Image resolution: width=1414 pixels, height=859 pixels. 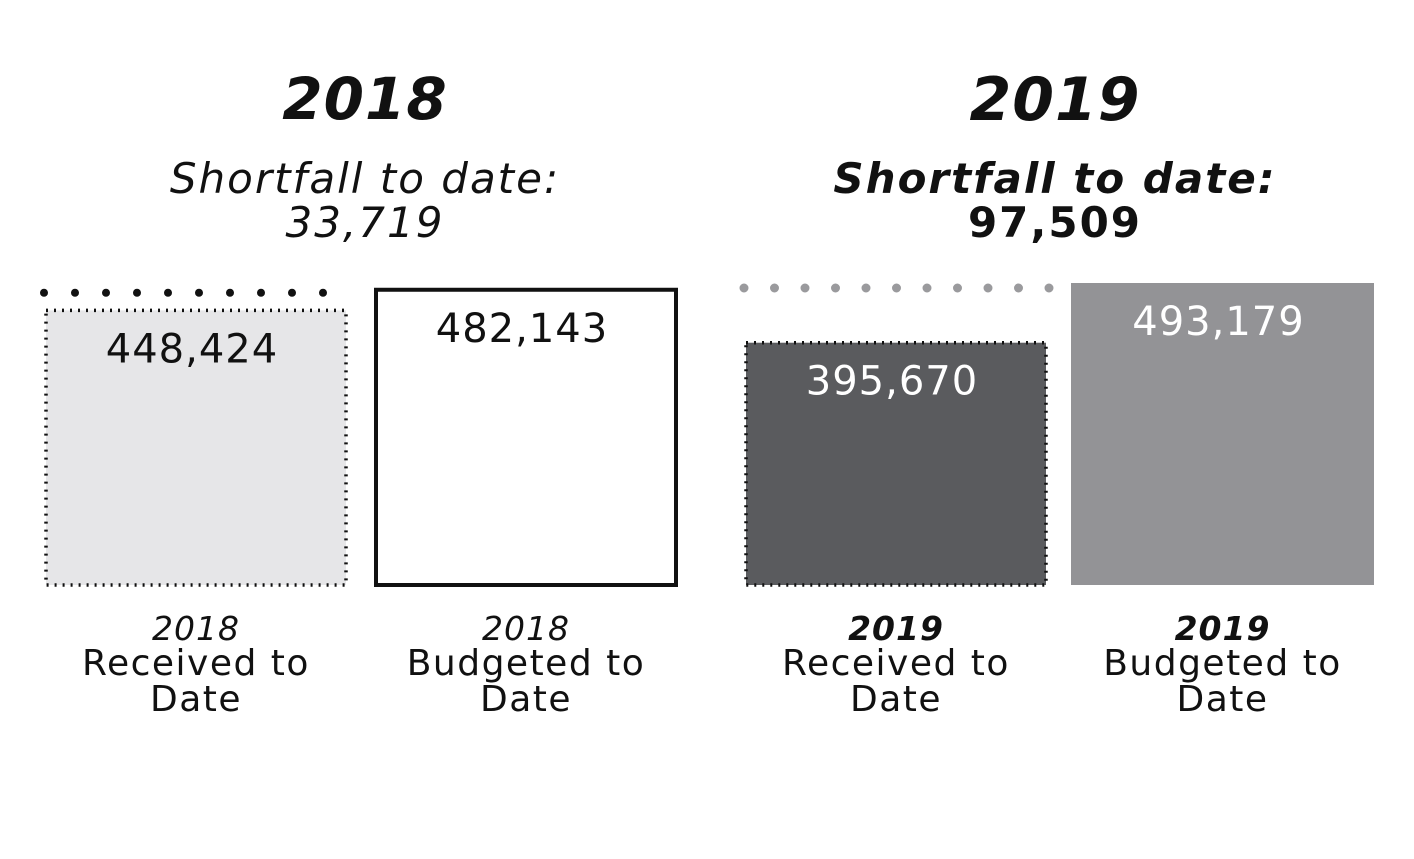 I want to click on shortfall-value-2019: 97,509, so click(x=1055, y=222).